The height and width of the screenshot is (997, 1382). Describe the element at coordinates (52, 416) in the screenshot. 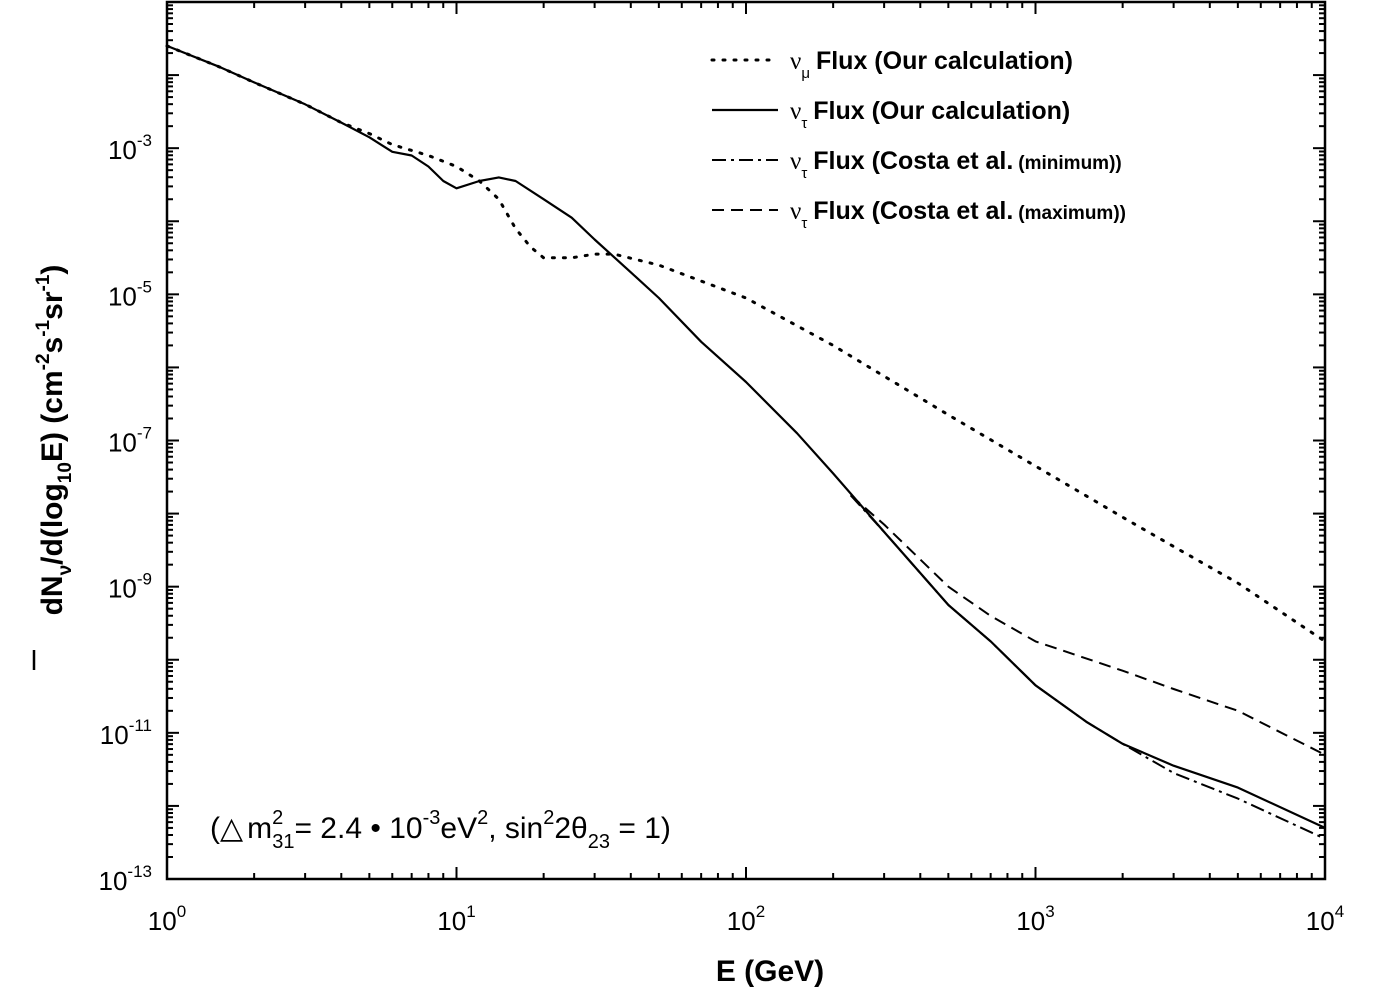

I see `y-title-mid2: E) (cm` at that location.